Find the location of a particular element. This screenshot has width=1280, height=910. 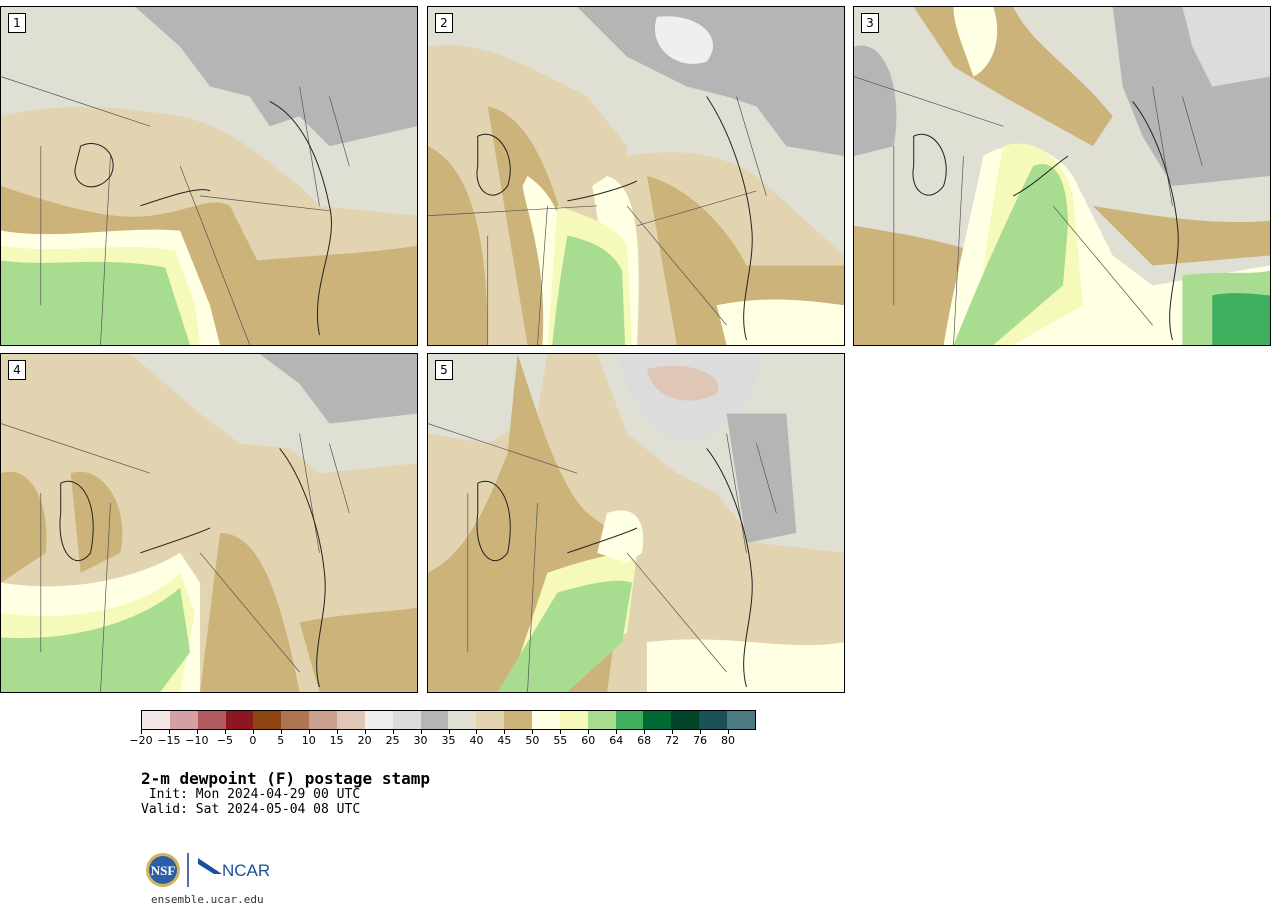

map-panel-5: 5 is located at coordinates (636, 523).